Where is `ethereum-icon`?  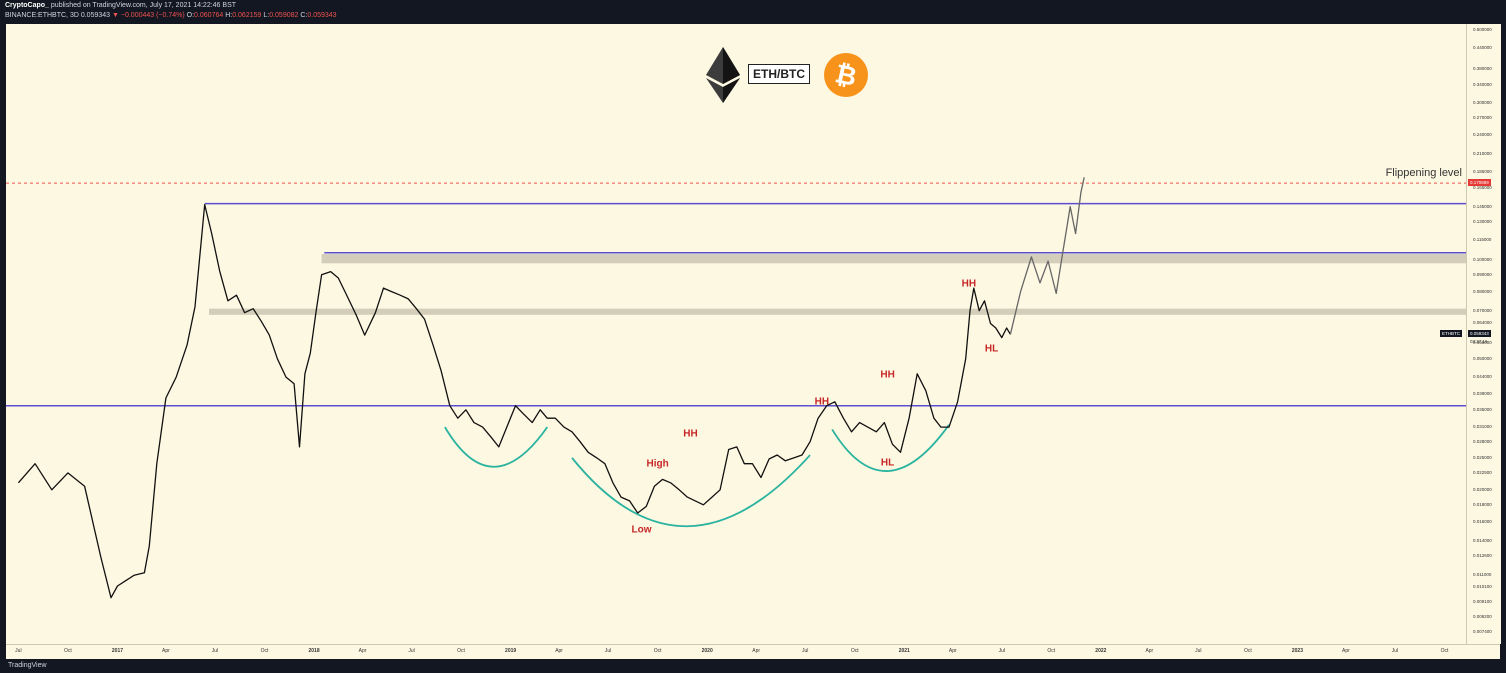
ethereum-icon is located at coordinates (723, 75).